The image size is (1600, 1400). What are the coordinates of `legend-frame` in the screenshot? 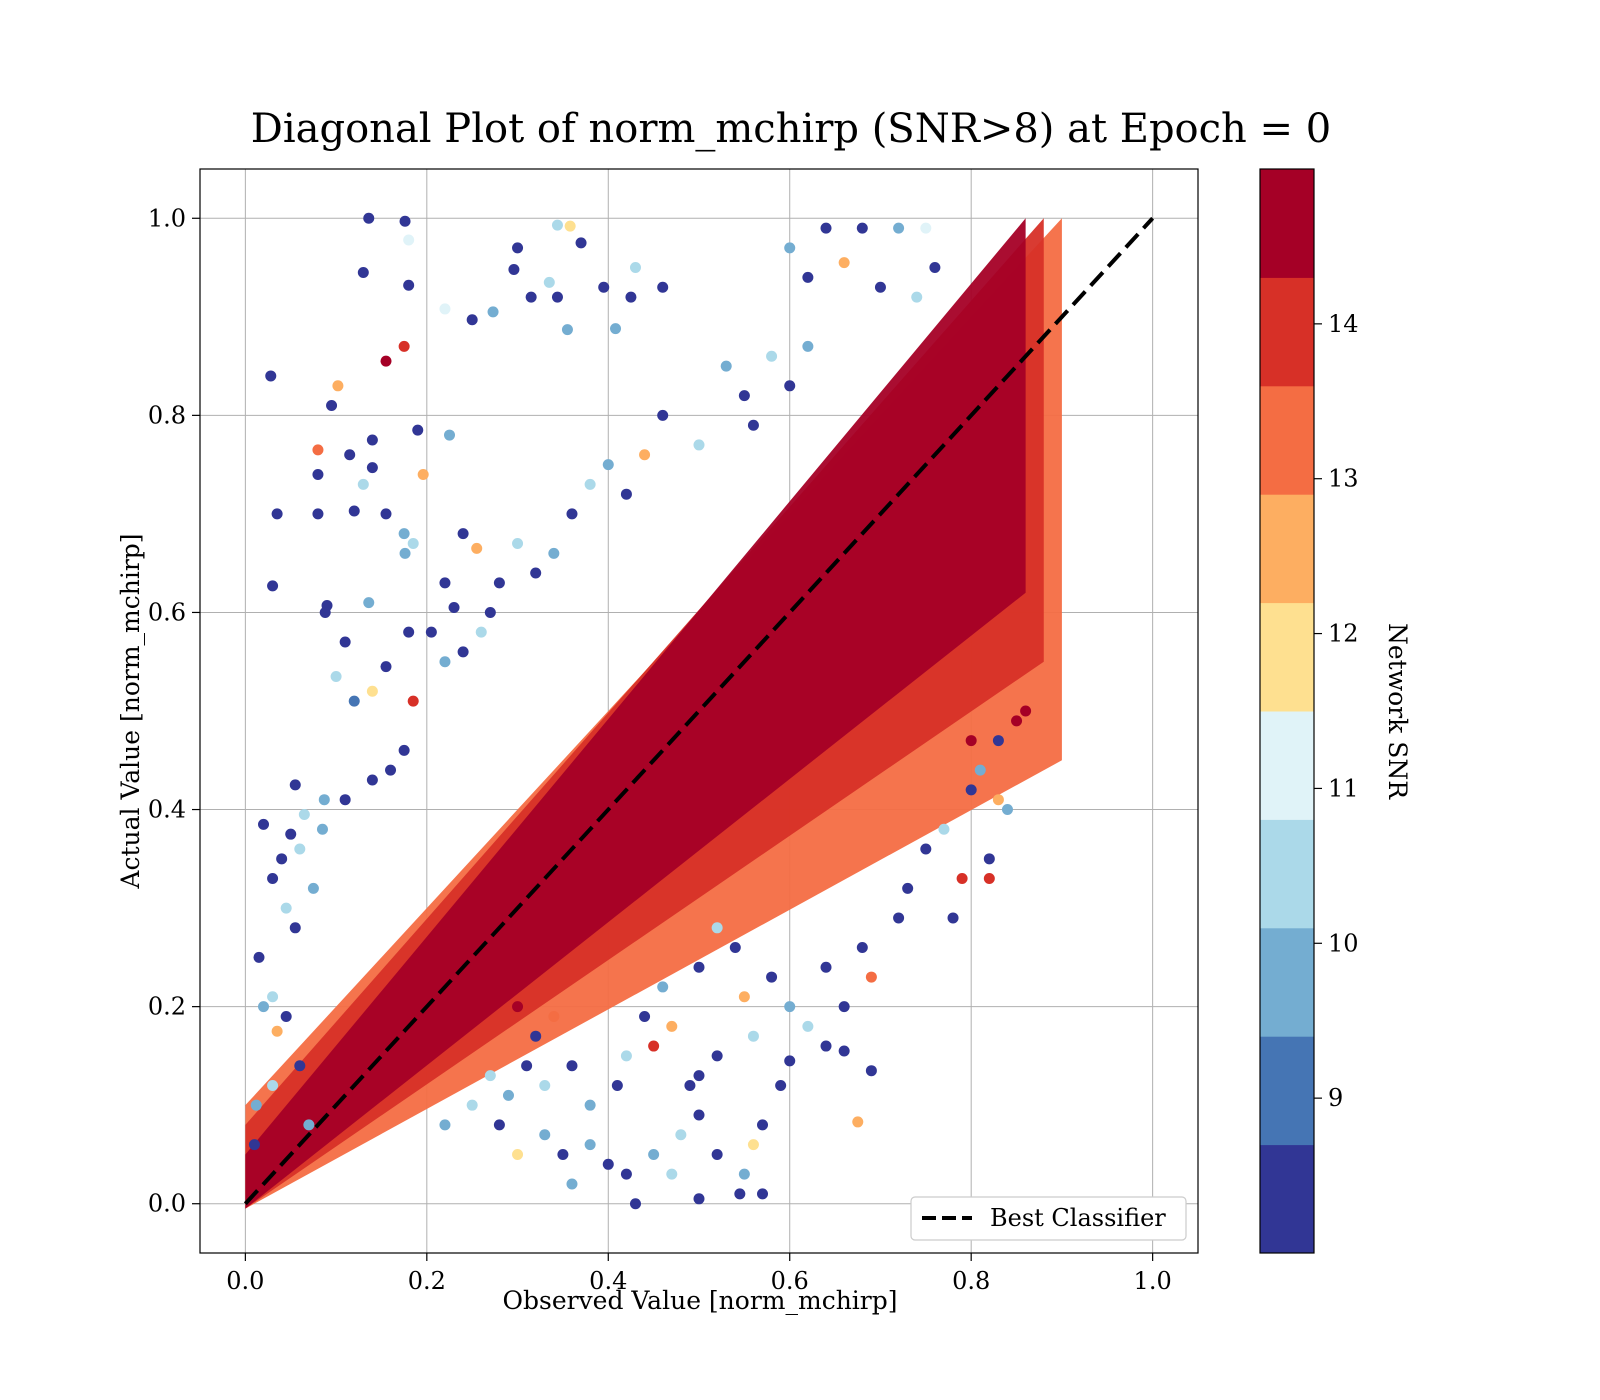 It's located at (1048, 1218).